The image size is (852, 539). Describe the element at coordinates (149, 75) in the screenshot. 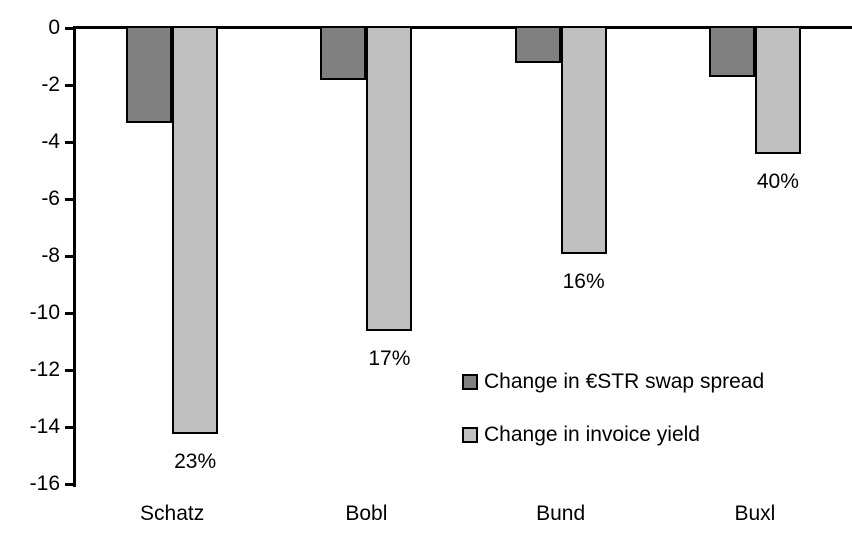

I see `bar-schatz-swap-spread` at that location.